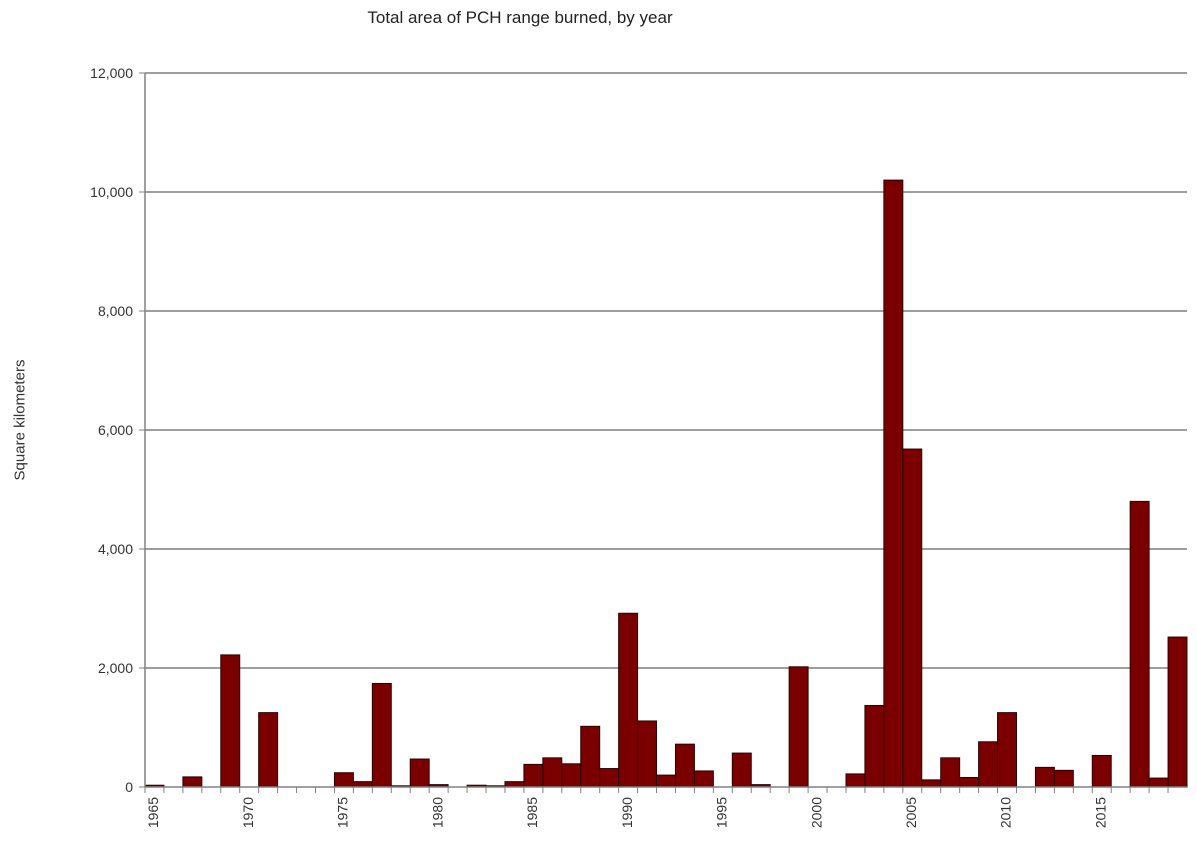 This screenshot has height=859, width=1197. What do you see at coordinates (514, 784) in the screenshot?
I see `bar-1984` at bounding box center [514, 784].